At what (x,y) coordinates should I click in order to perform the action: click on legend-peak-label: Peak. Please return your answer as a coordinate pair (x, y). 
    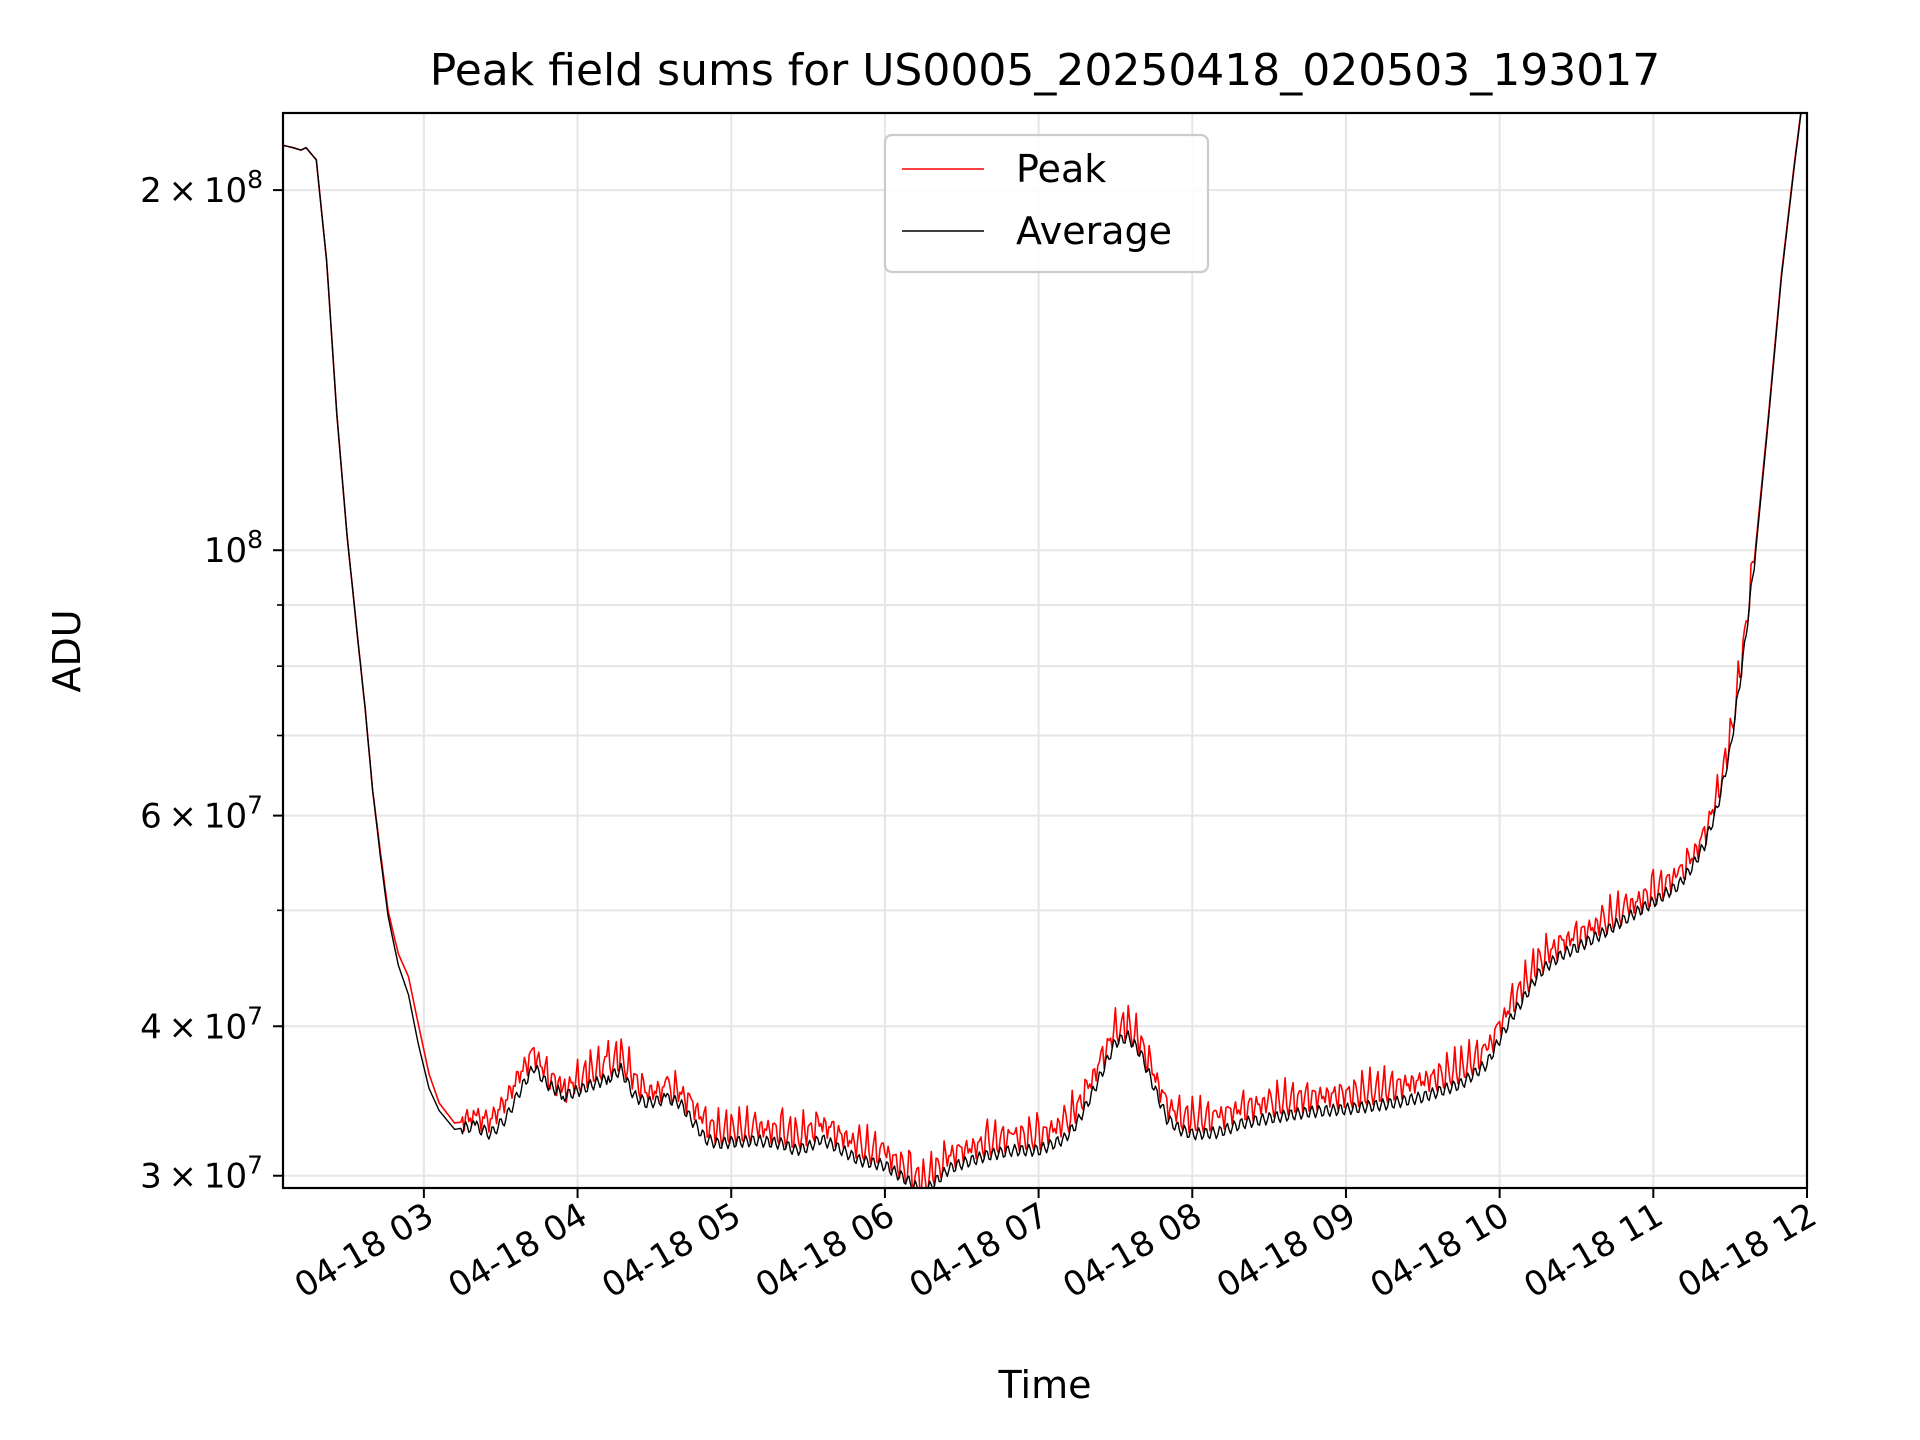
    Looking at the image, I should click on (1061, 169).